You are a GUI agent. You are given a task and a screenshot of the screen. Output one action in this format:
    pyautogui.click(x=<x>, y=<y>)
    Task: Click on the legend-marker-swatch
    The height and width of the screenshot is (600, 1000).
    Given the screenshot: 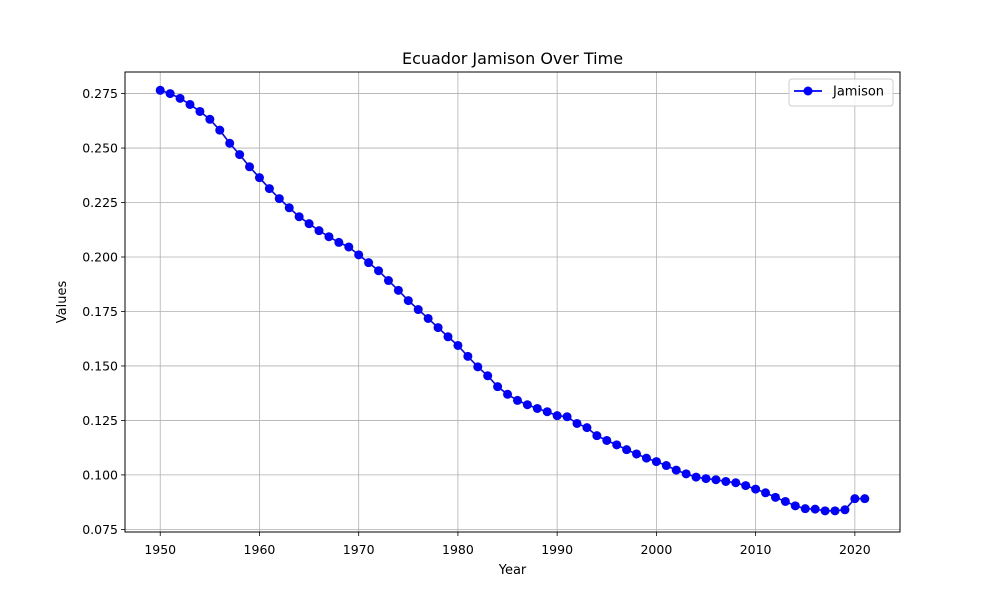 What is the action you would take?
    pyautogui.click(x=808, y=91)
    